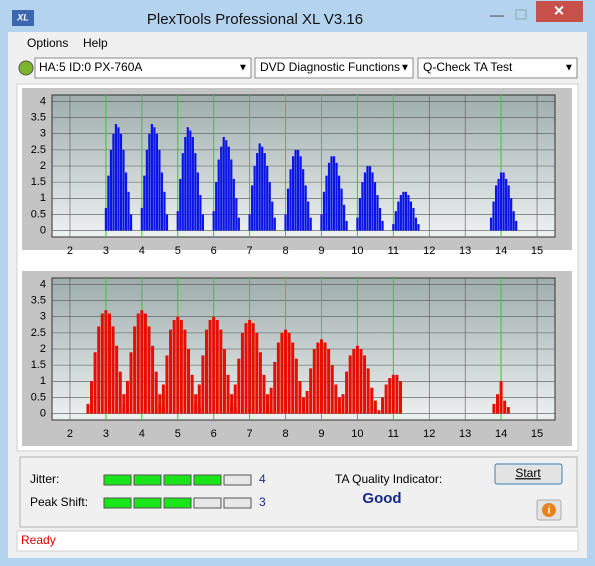 Image resolution: width=595 pixels, height=566 pixels. I want to click on test-text: Q-Check TA Test, so click(468, 67).